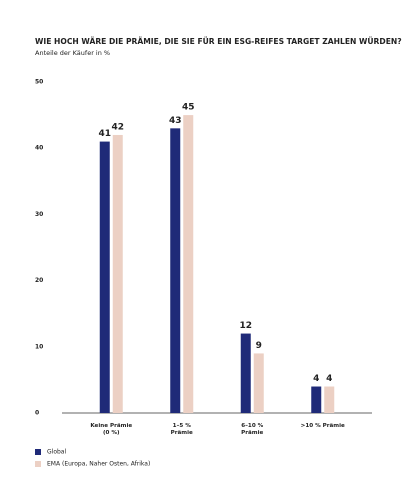  I want to click on x-tick-label: Keine Prämie (0 %), so click(111, 429).